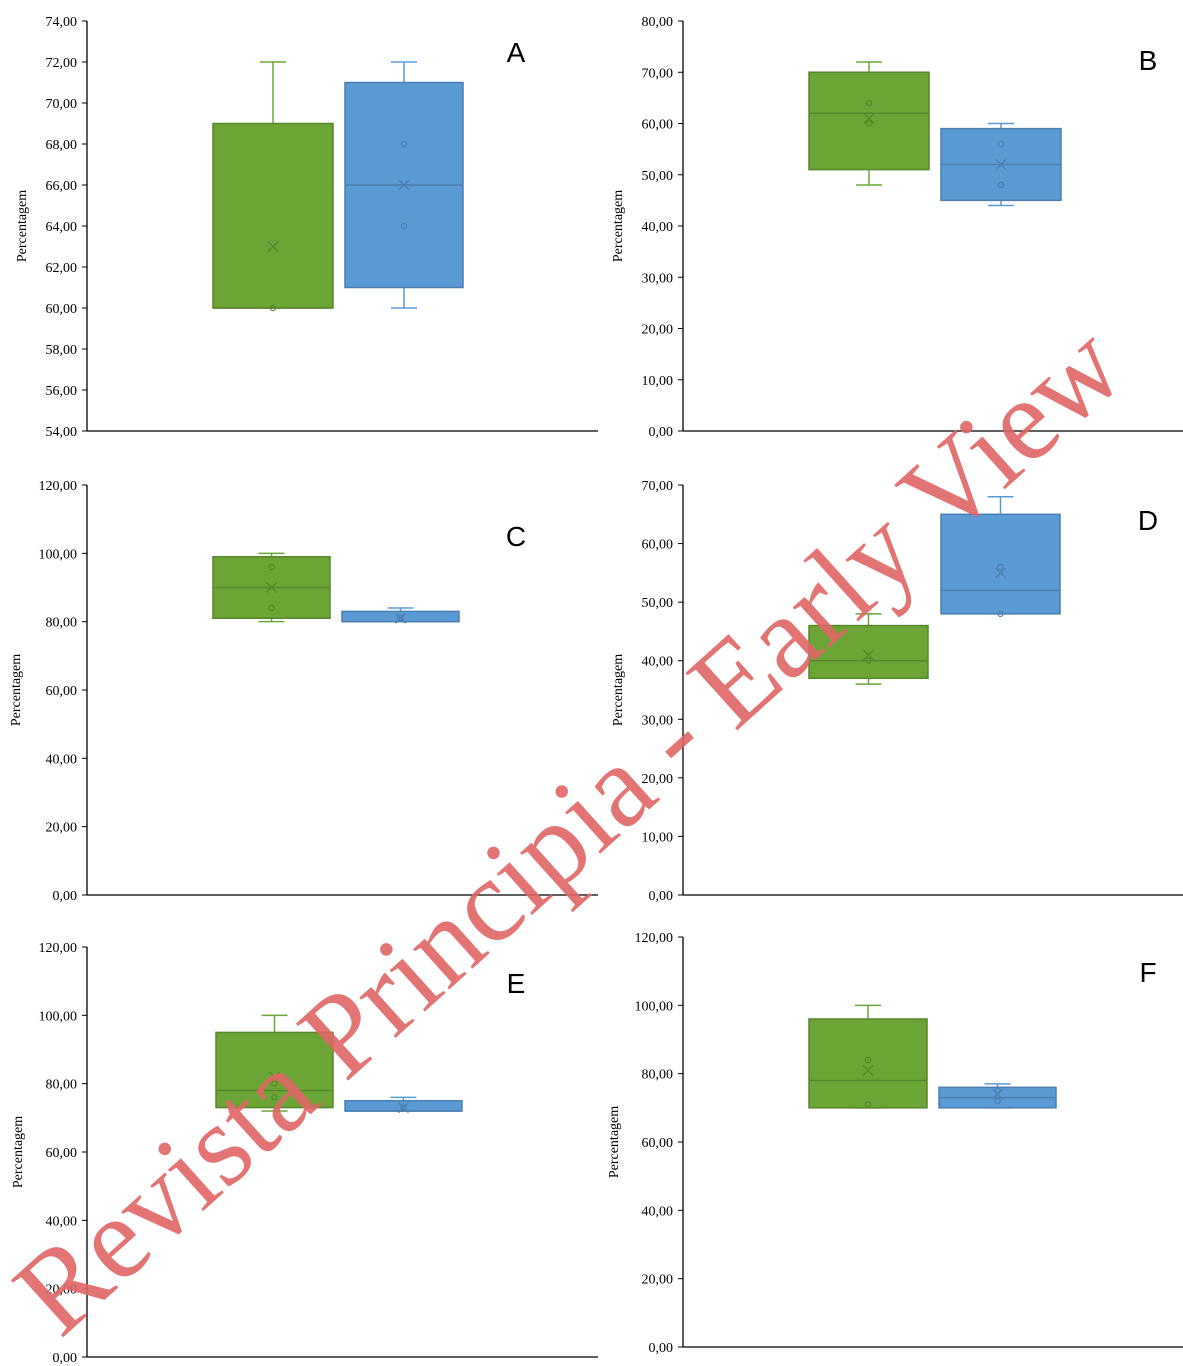  I want to click on y-tick-label: 56,00, so click(62, 391).